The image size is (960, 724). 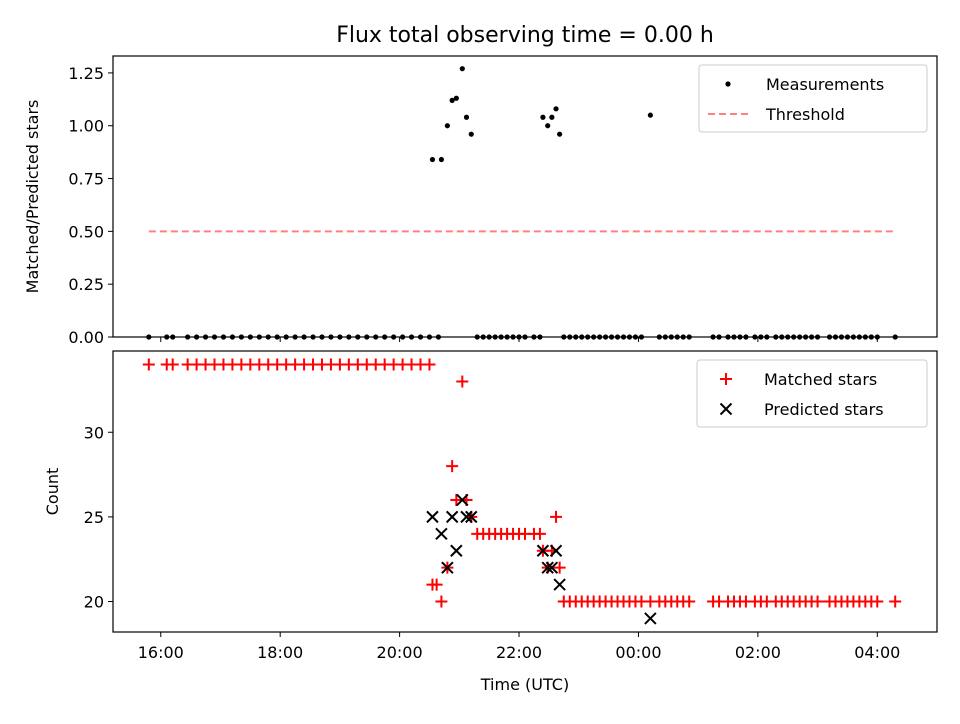 I want to click on x-tick-label: 16:00, so click(x=161, y=652).